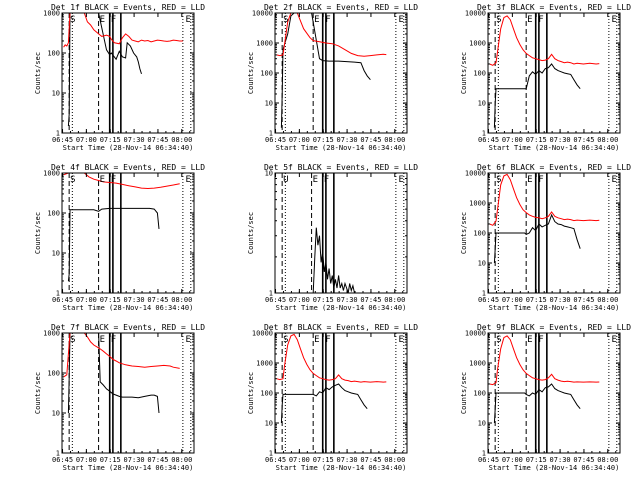 This screenshot has height=485, width=640. I want to click on panel-title: Det 3f BLACK = Events, RED = LLD, so click(554, 7).